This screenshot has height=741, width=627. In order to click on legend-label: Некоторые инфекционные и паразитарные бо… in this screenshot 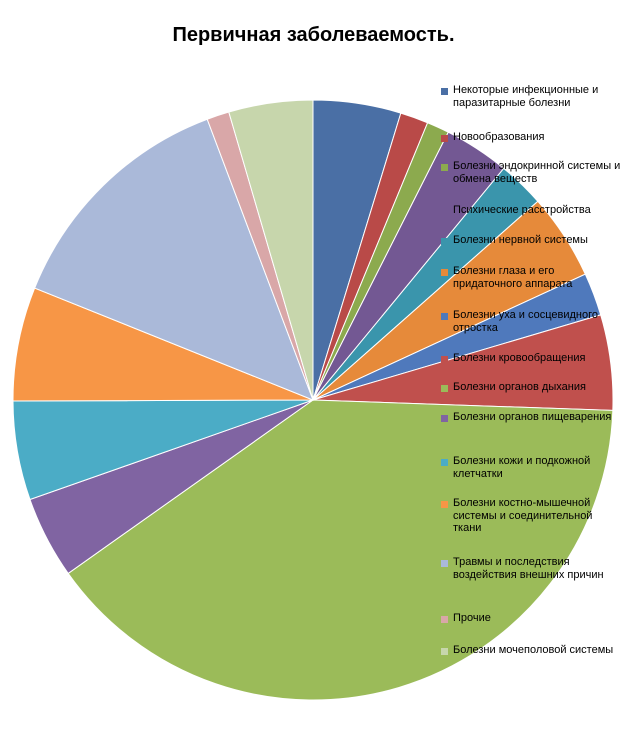, I will do `click(526, 96)`.